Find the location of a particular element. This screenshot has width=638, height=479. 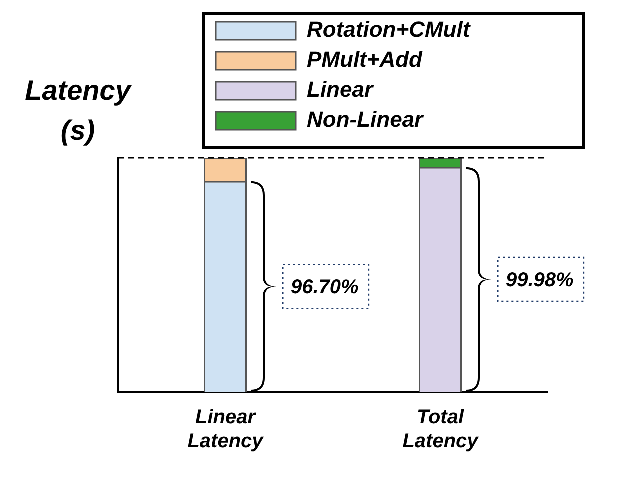

x-tick-label: Total Latency is located at coordinates (441, 429).